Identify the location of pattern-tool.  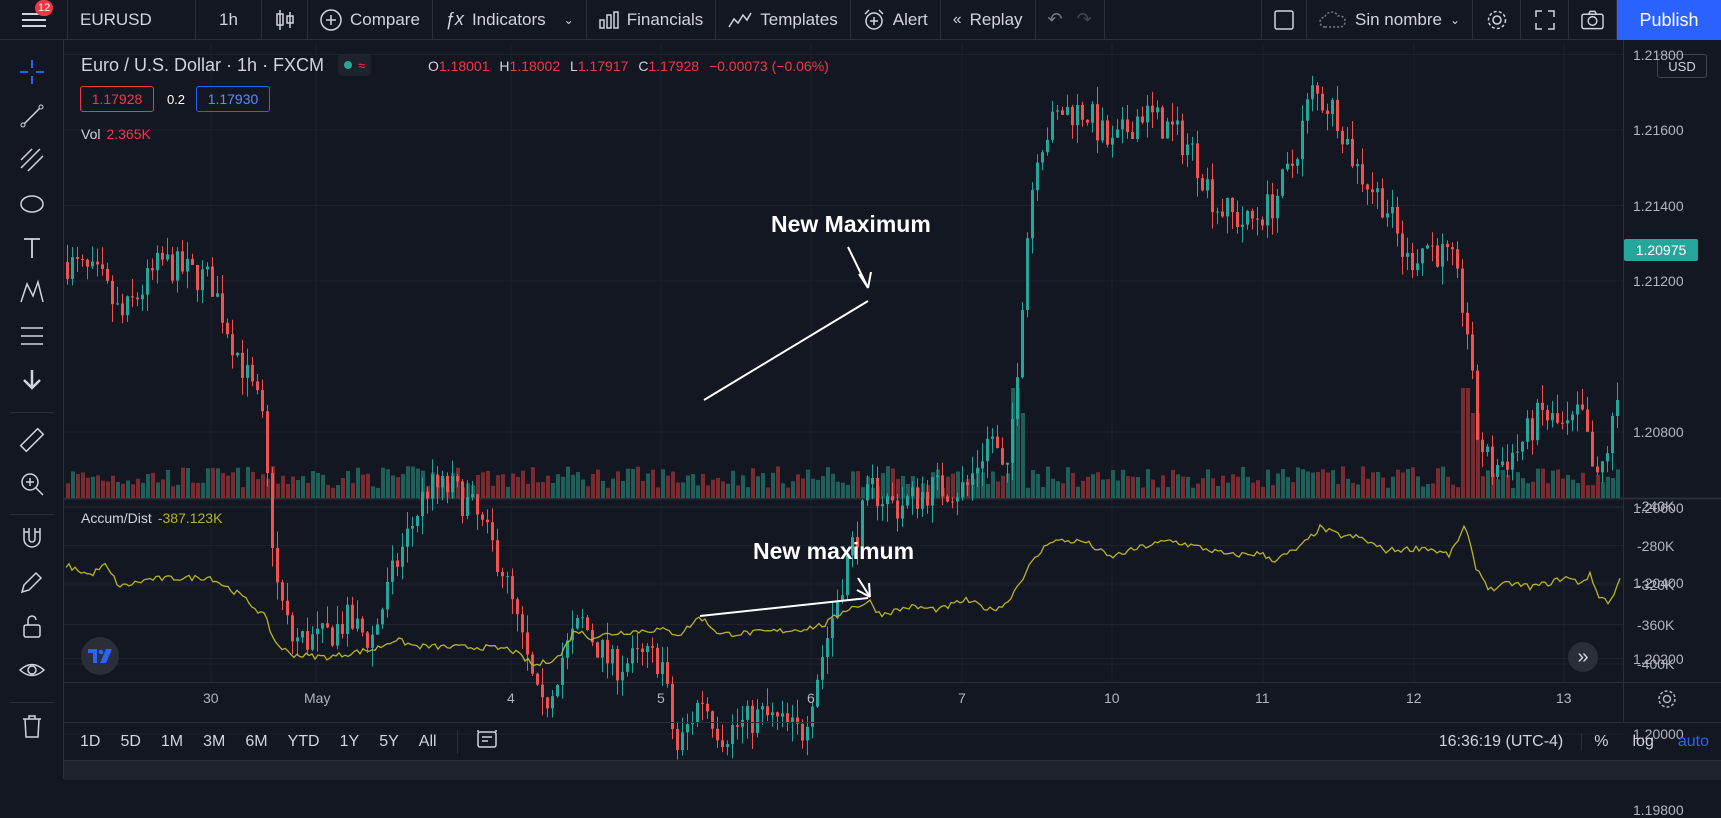
(32, 292).